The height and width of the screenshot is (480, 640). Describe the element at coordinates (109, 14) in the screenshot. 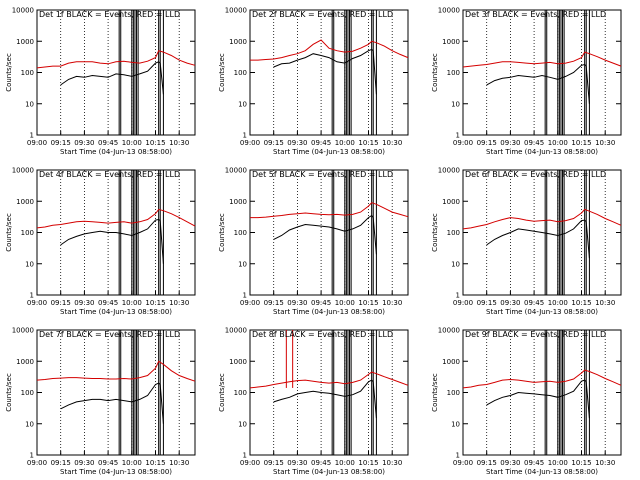

I see `panel-title: Det 1f BLACK = Events, RED = LLD` at that location.